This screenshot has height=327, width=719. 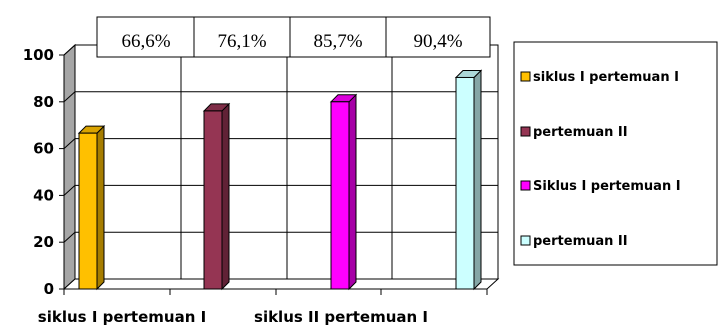 I want to click on category-label-1: siklus I pertemuan I, so click(x=122, y=317).